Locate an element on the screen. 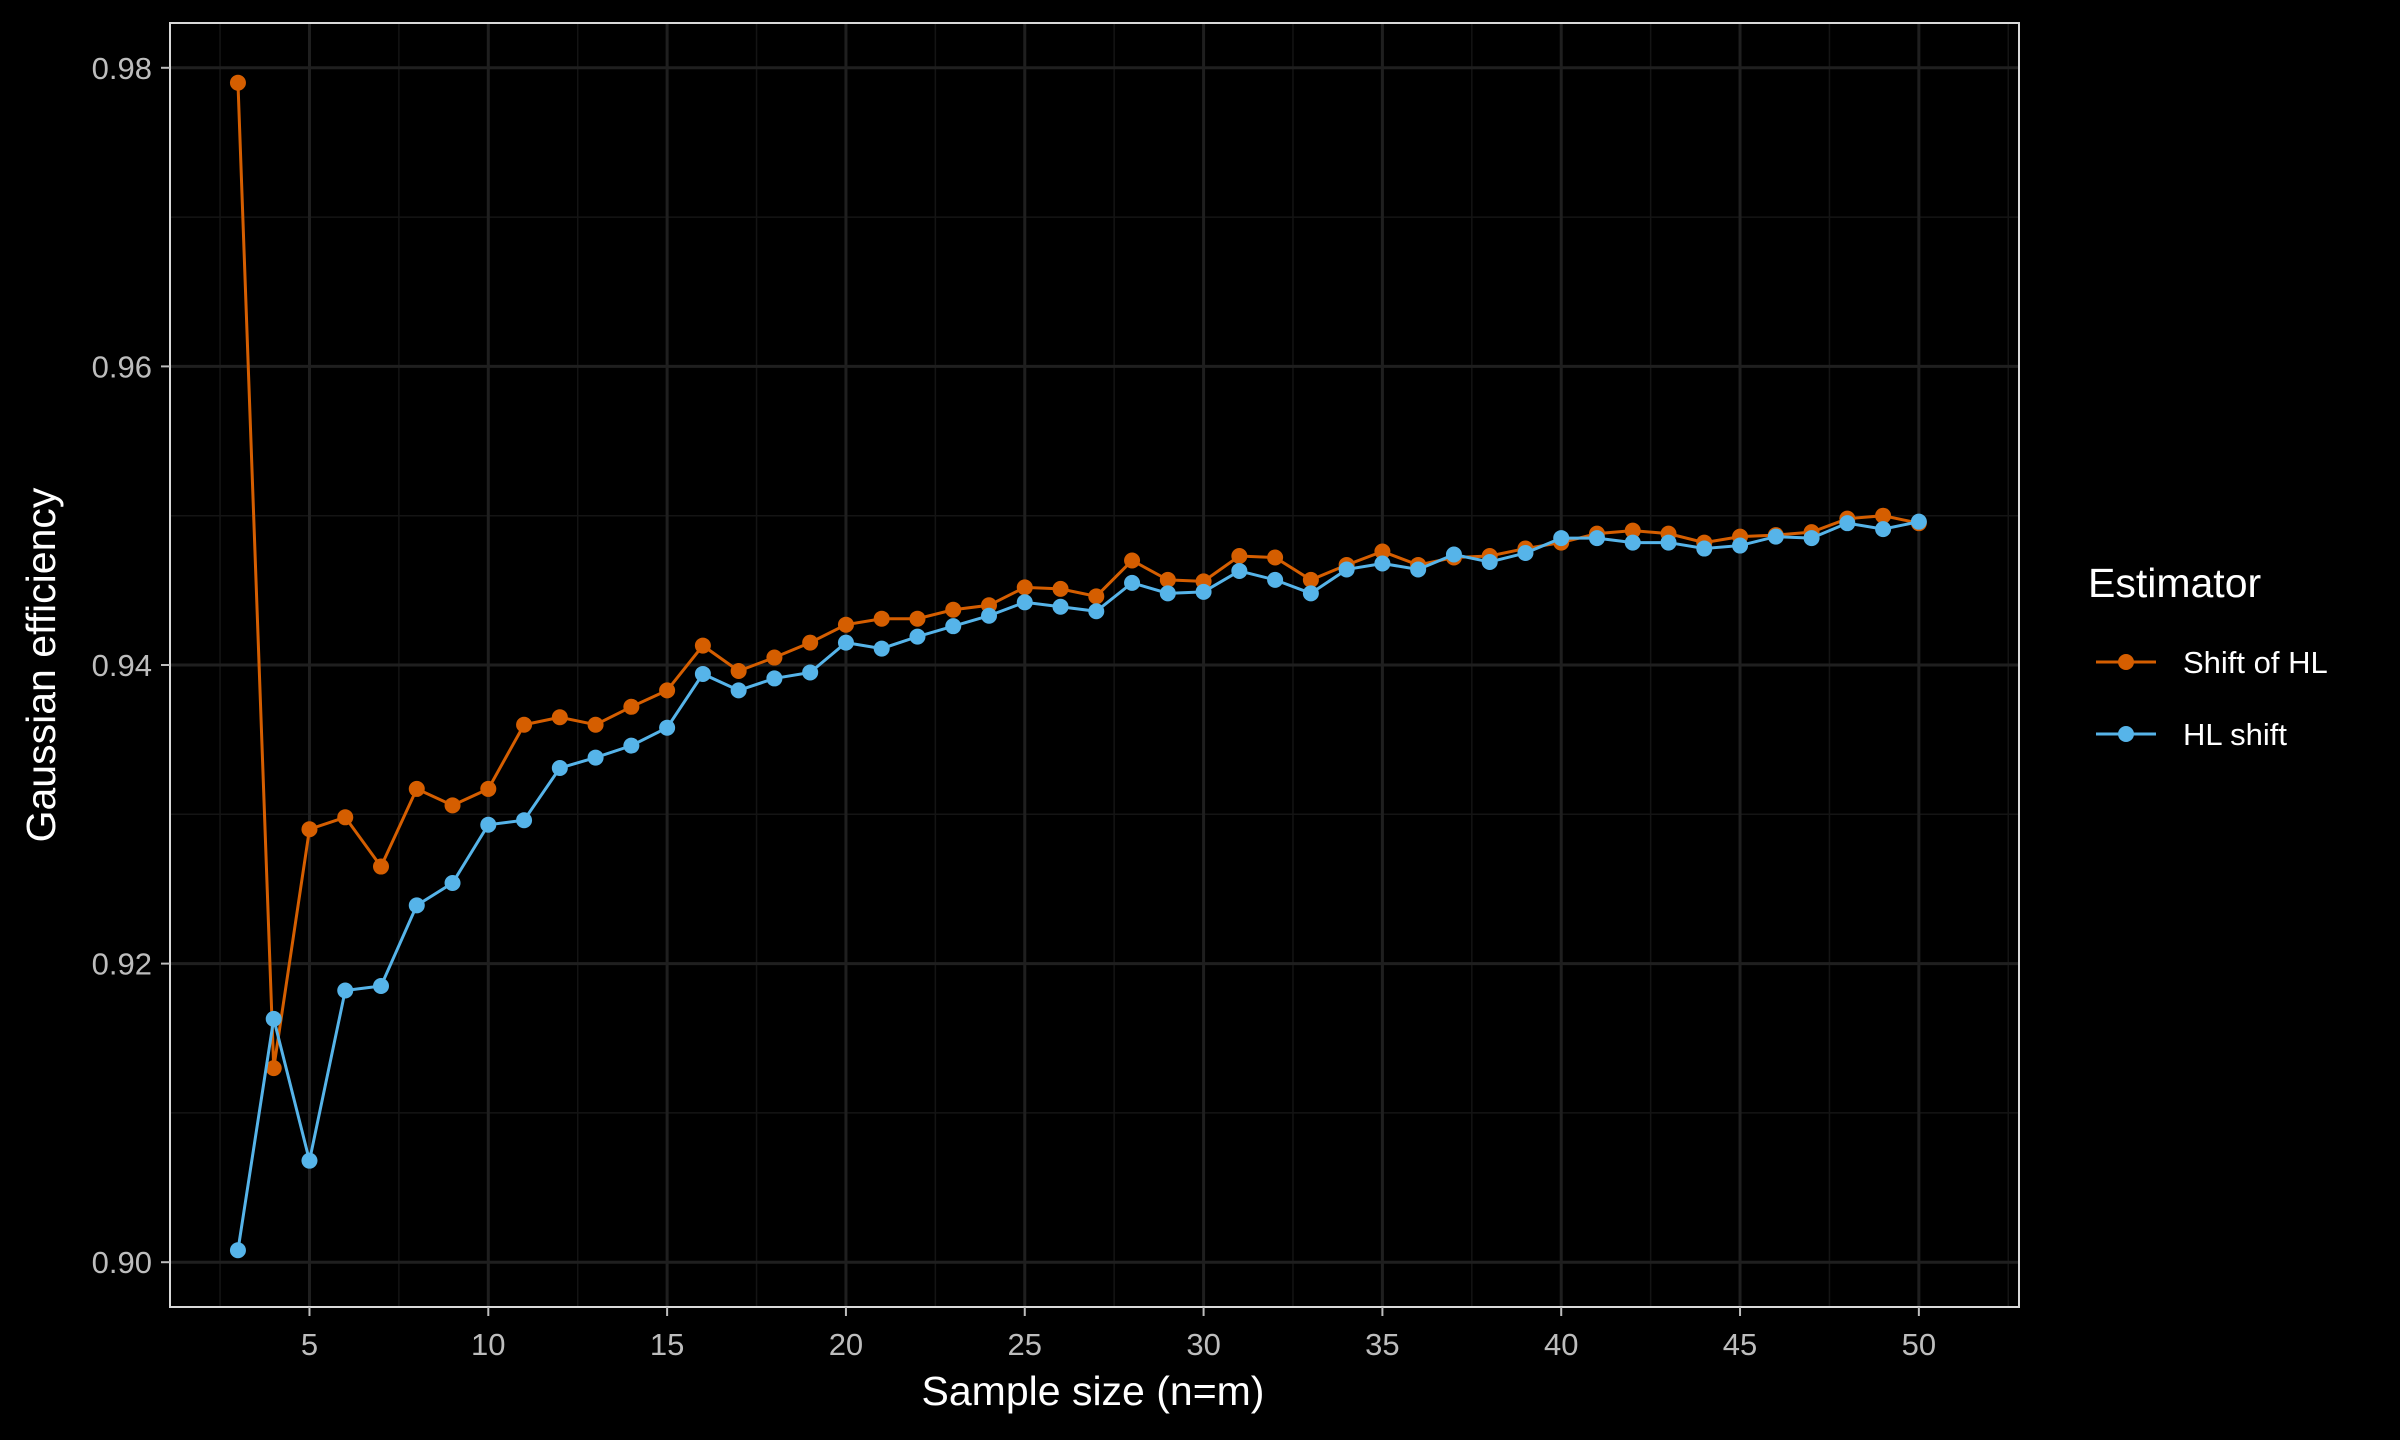 The height and width of the screenshot is (1440, 2400). x-tick-label: 40 is located at coordinates (1561, 1344).